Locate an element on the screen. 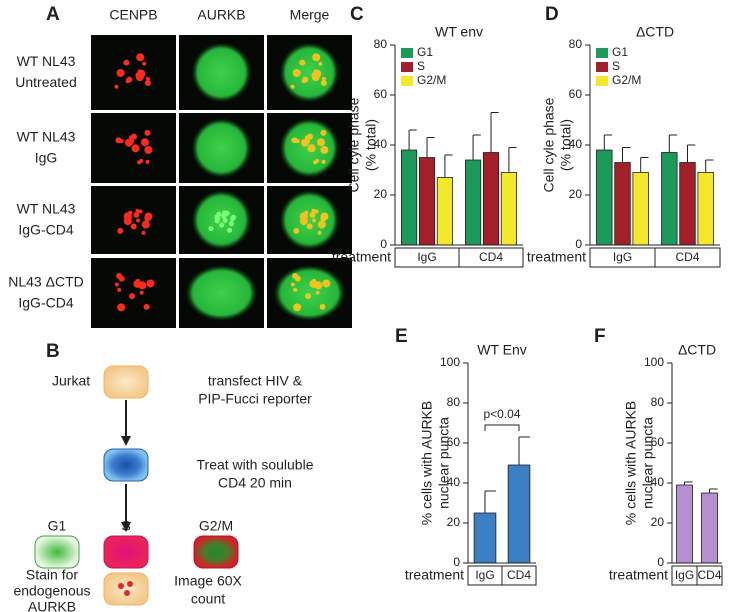  legend-label: G2/M is located at coordinates (626, 80).